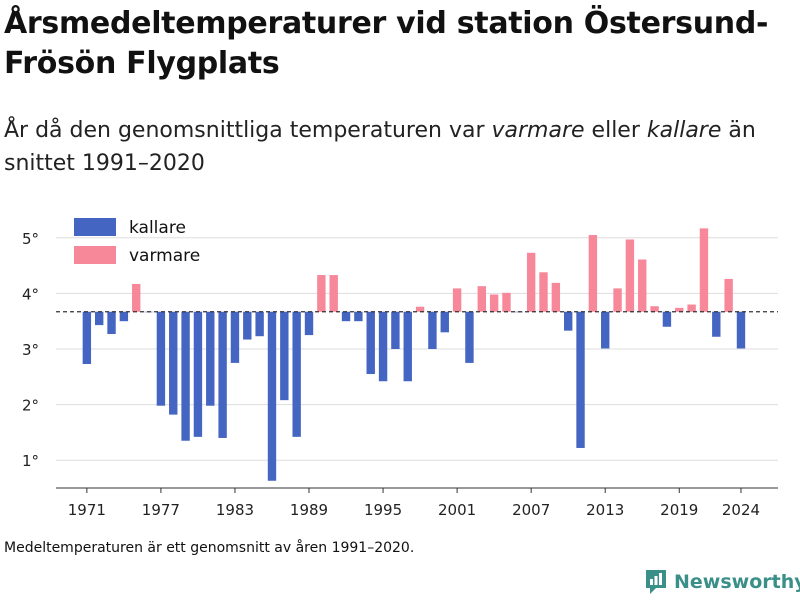 The width and height of the screenshot is (800, 600). I want to click on x-tick-label: 1977, so click(161, 510).